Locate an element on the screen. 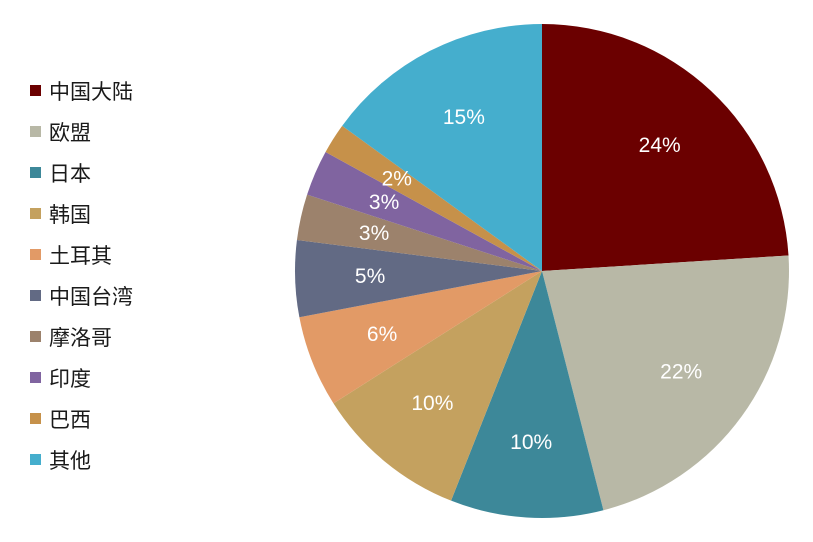 The width and height of the screenshot is (813, 542). slice-value-label: 22% is located at coordinates (681, 372).